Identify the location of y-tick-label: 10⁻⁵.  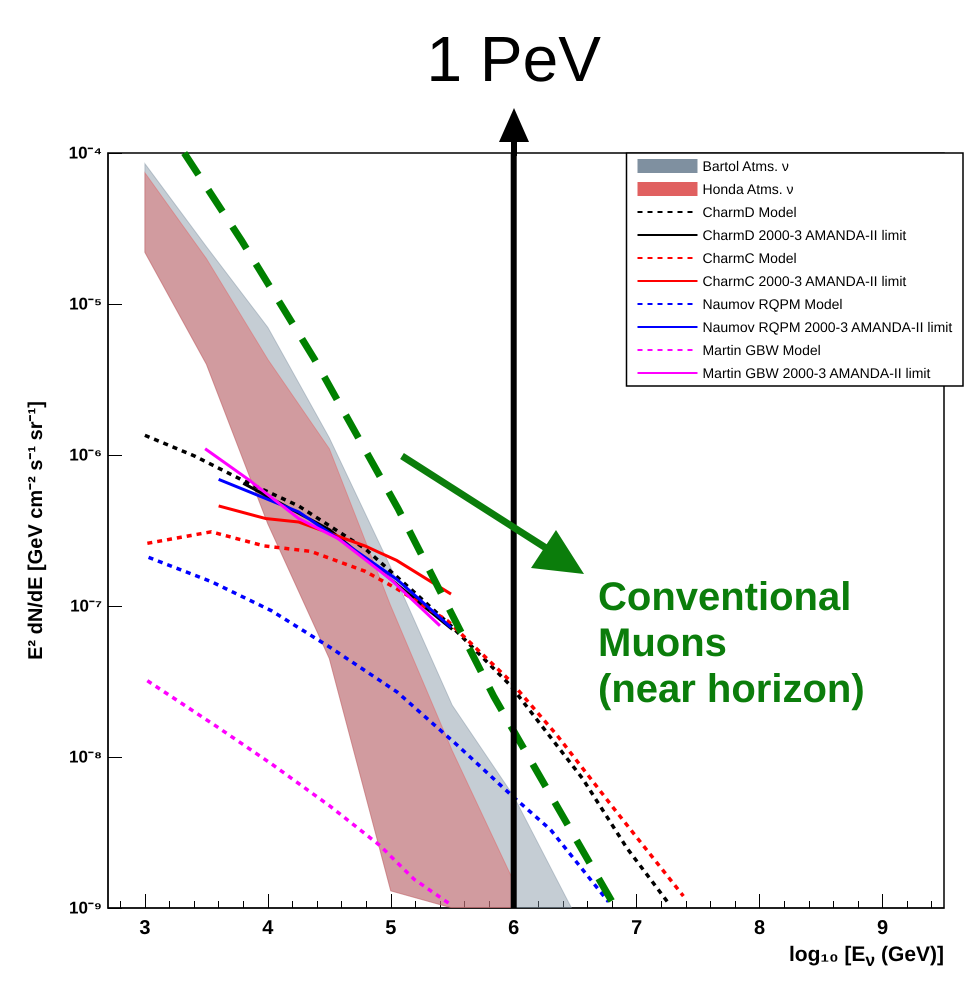
(85, 304).